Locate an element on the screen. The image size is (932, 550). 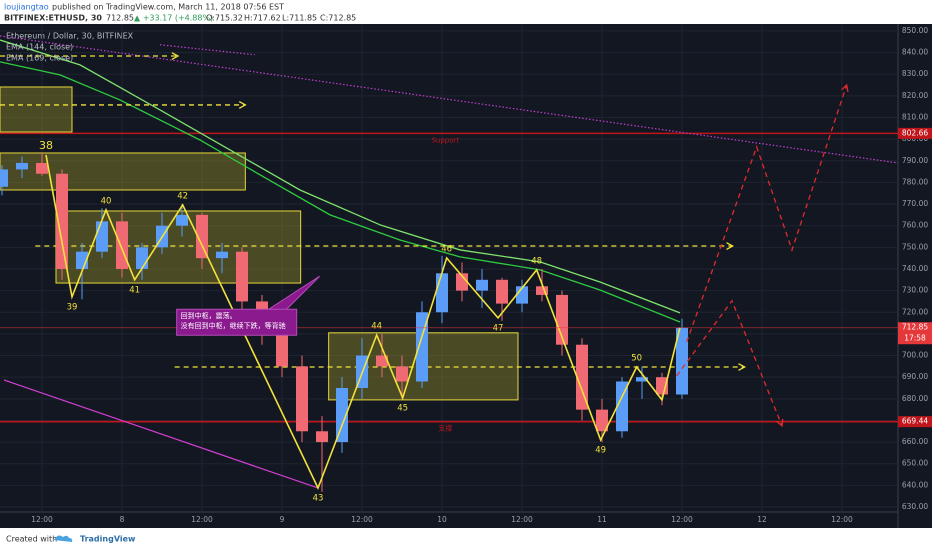
wave-label: 42 is located at coordinates (182, 196).